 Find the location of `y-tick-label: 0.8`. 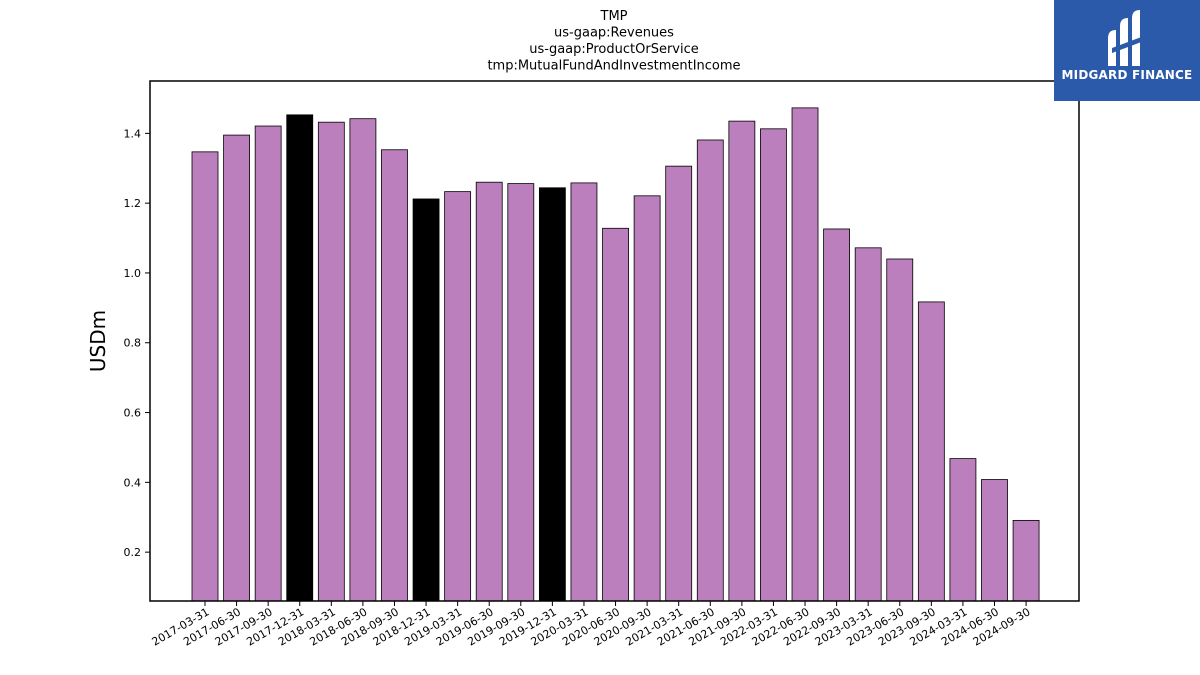

y-tick-label: 0.8 is located at coordinates (133, 343).